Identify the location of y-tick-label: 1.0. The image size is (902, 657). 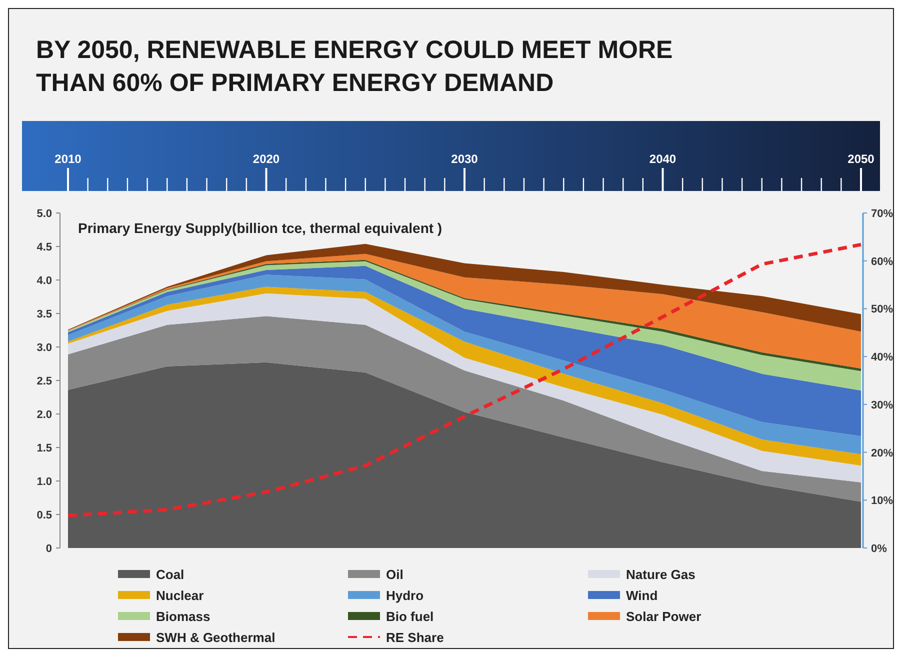
(44, 482).